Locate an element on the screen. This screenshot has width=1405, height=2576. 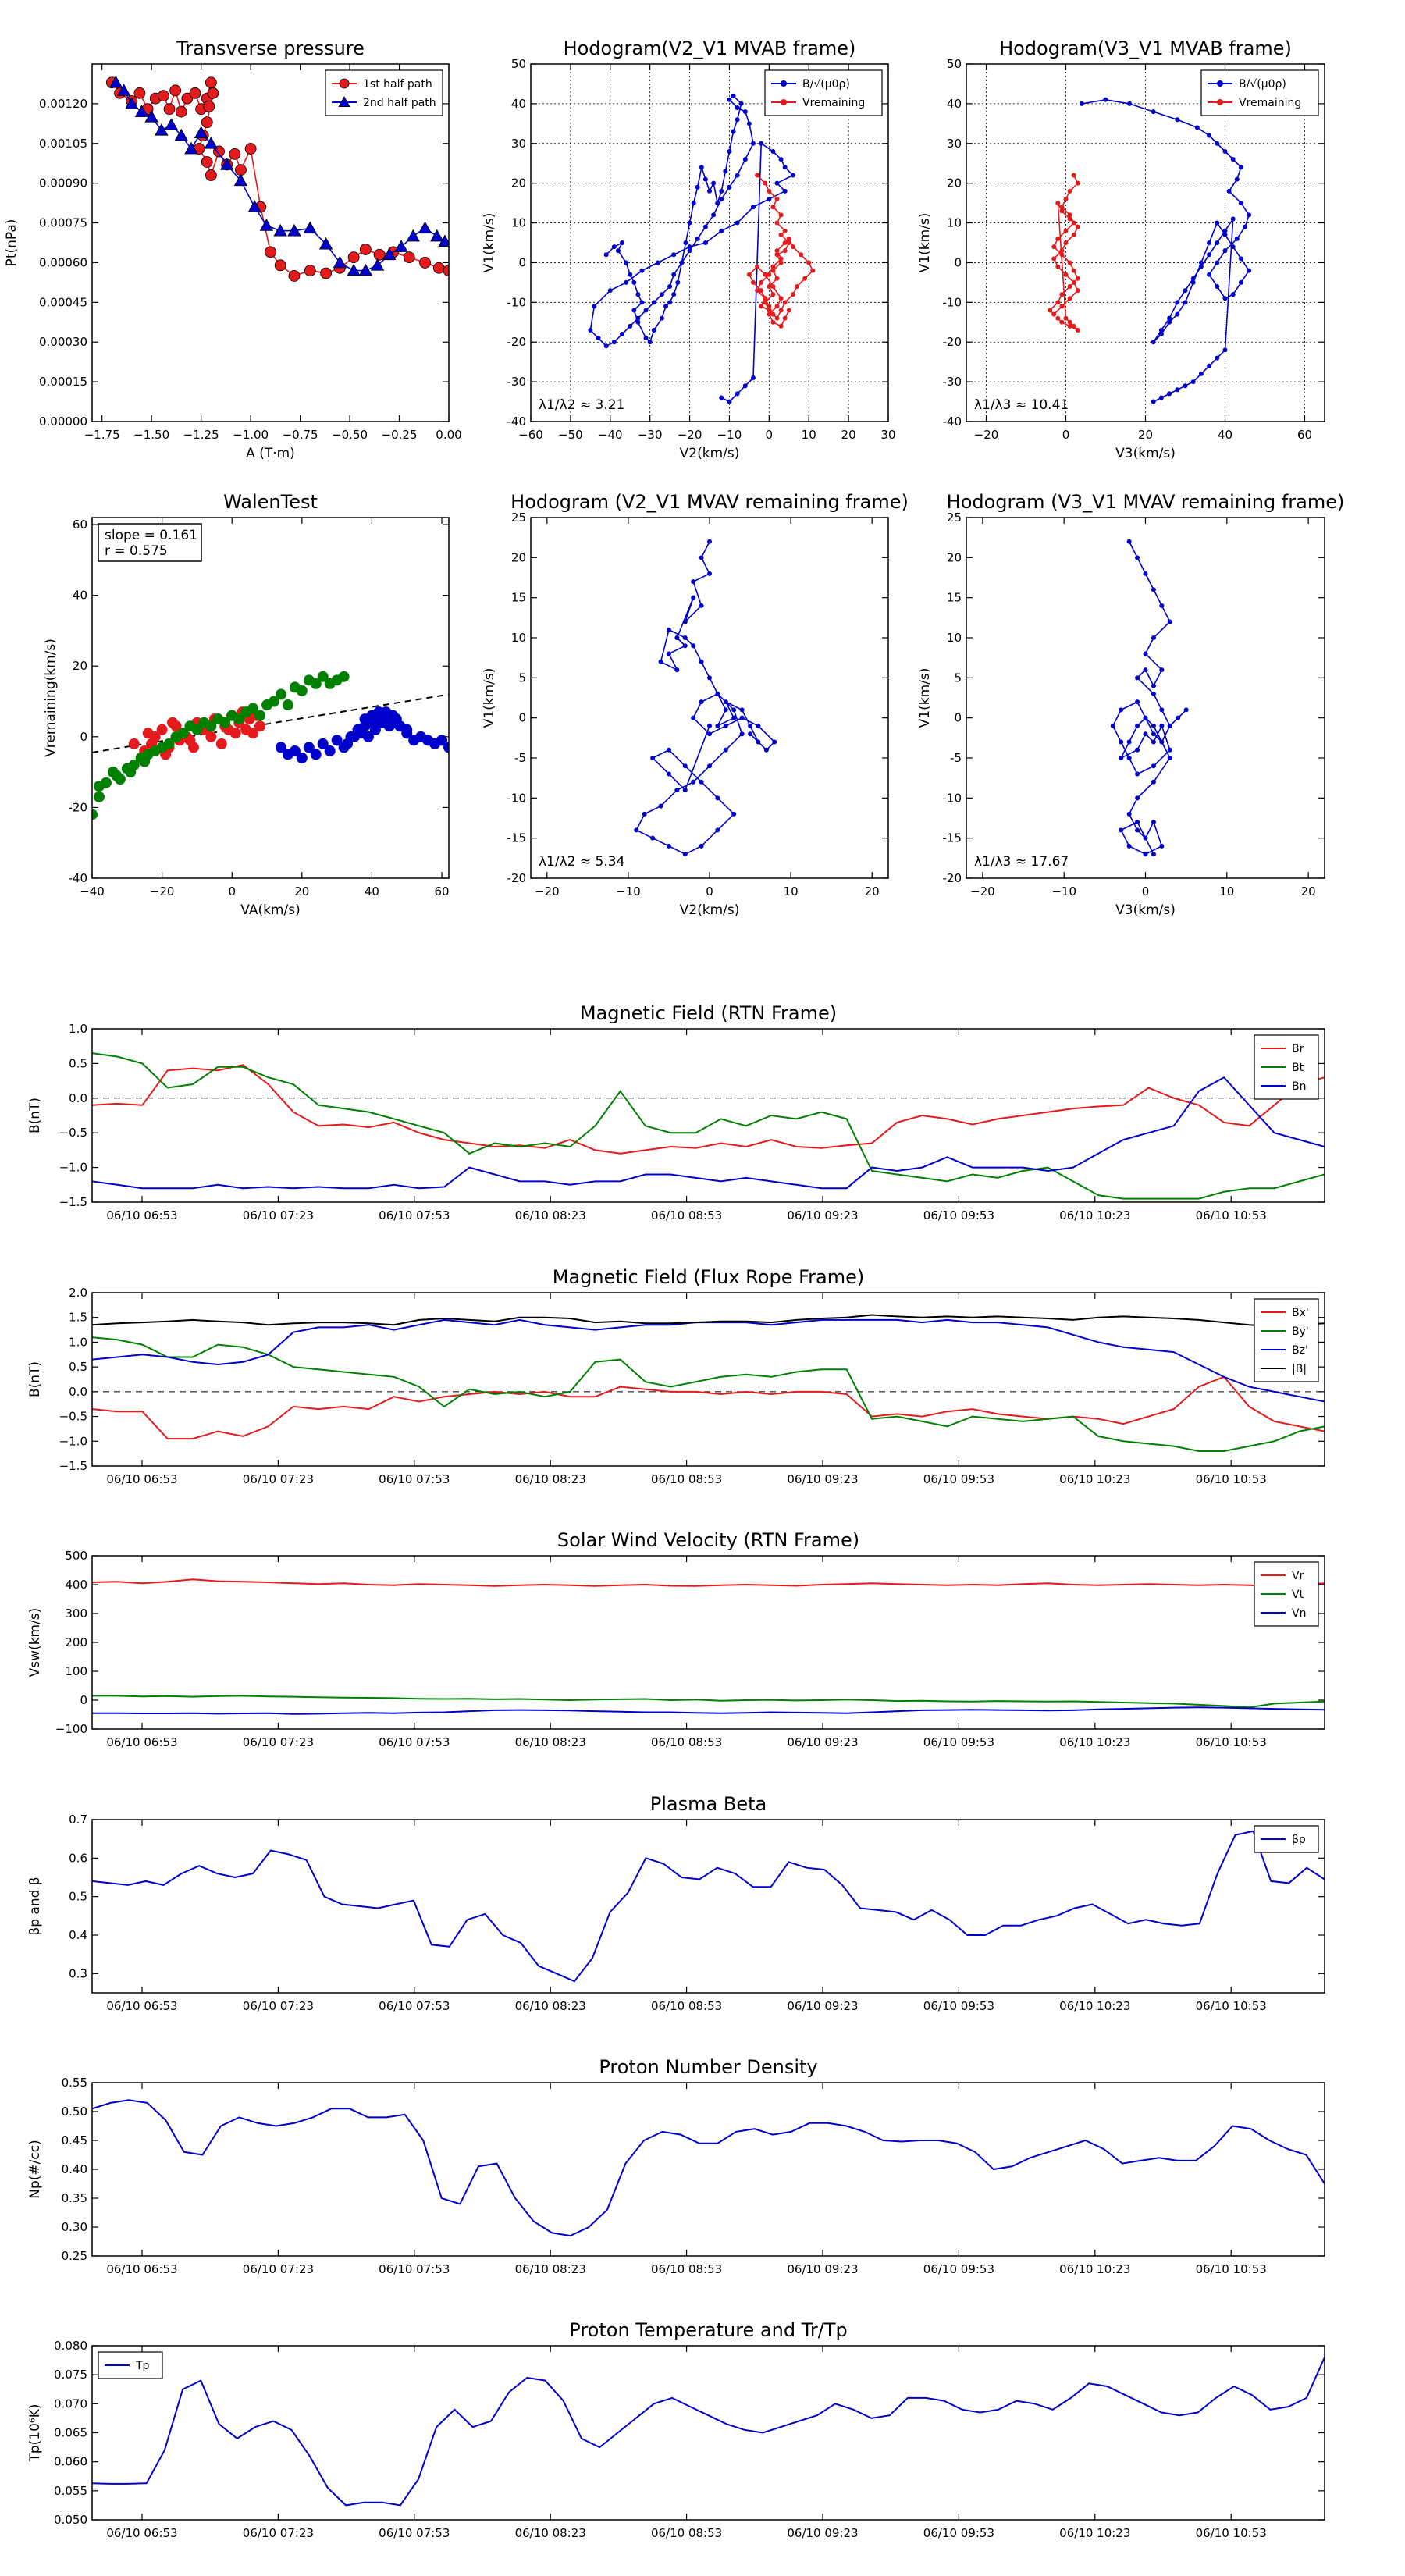
x-tick-label: −0.50 is located at coordinates (350, 435).